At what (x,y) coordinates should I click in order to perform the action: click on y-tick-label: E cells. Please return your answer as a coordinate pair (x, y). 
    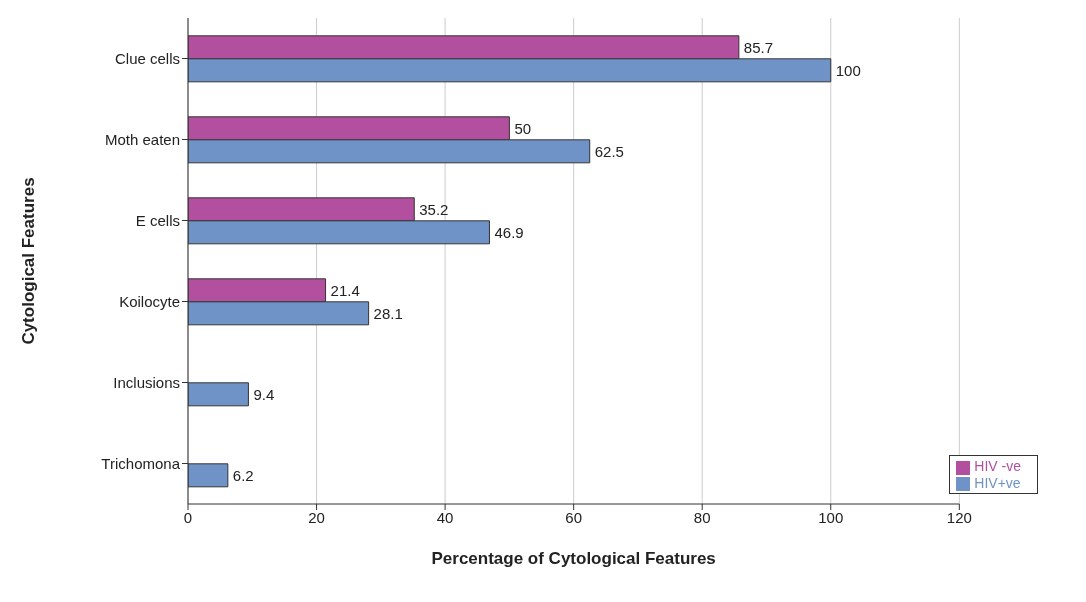
    Looking at the image, I should click on (157, 220).